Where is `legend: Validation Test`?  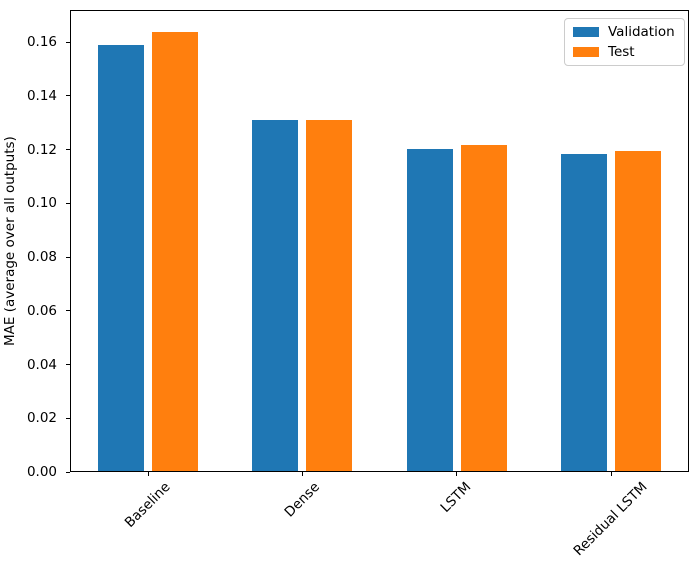 legend: Validation Test is located at coordinates (624, 42).